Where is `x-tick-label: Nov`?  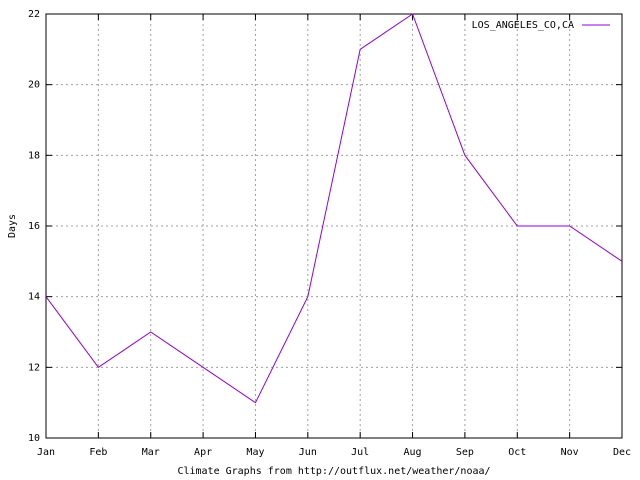
x-tick-label: Nov is located at coordinates (570, 452).